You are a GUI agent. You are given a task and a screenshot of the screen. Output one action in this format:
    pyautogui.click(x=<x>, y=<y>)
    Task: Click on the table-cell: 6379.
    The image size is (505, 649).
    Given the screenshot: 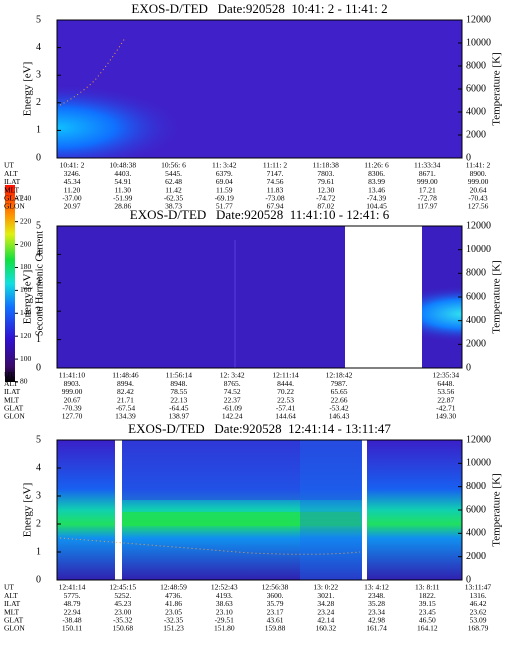 What is the action you would take?
    pyautogui.click(x=224, y=173)
    